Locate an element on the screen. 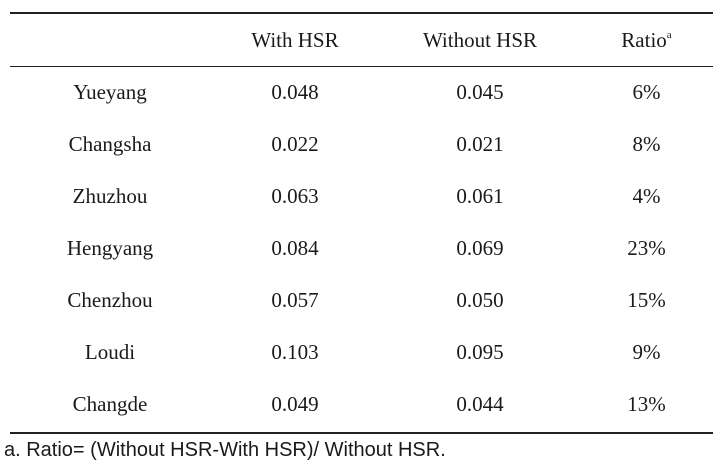  with-hsr-cell: 0.022 is located at coordinates (295, 144).